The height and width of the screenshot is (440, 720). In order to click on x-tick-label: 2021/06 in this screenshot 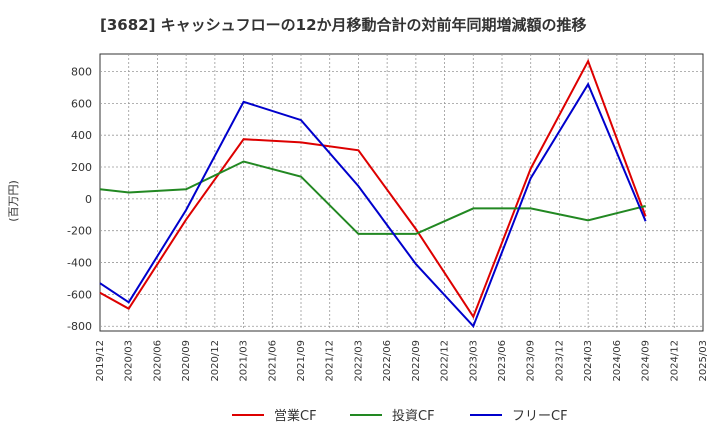, I will do `click(272, 361)`.